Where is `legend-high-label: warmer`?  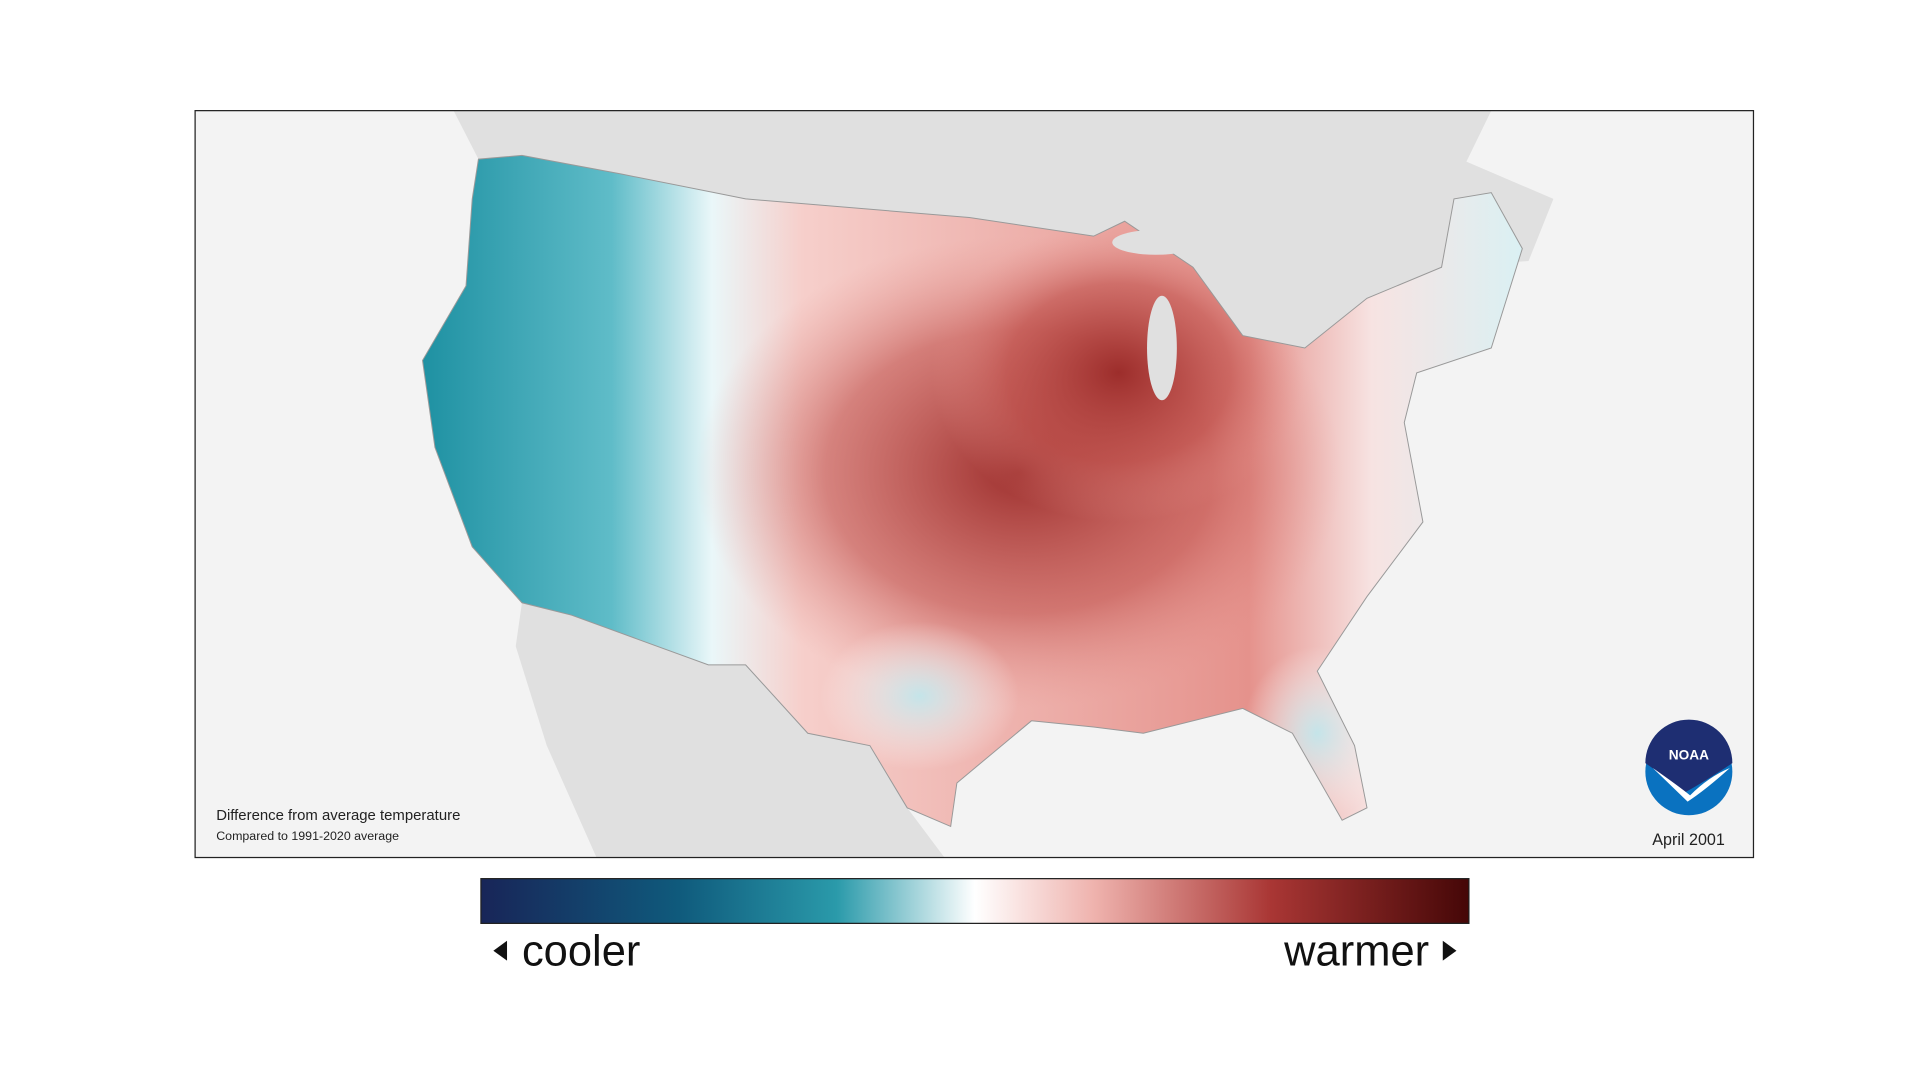 legend-high-label: warmer is located at coordinates (1356, 952).